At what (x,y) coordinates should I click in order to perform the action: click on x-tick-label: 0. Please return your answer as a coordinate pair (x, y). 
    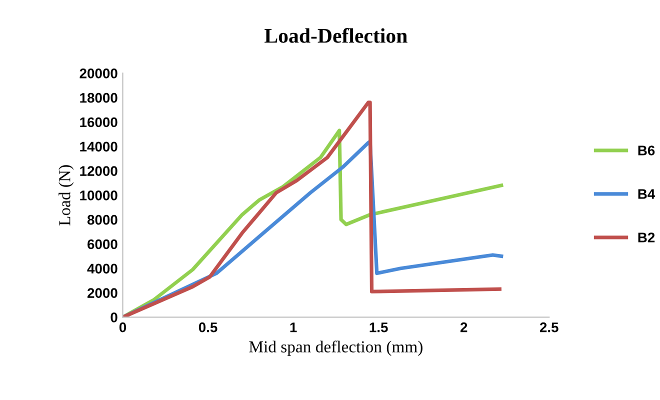
    Looking at the image, I should click on (122, 327).